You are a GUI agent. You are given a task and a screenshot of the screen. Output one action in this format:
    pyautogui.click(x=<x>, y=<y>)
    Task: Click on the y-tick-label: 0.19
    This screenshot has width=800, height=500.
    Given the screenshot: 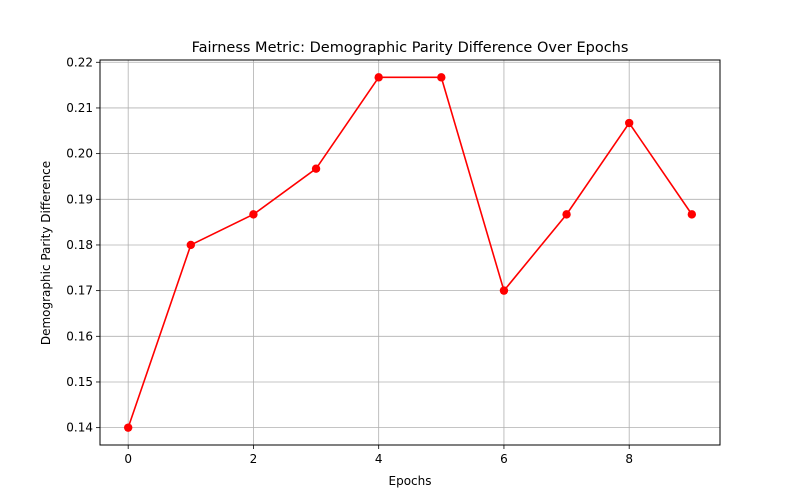 What is the action you would take?
    pyautogui.click(x=79, y=199)
    